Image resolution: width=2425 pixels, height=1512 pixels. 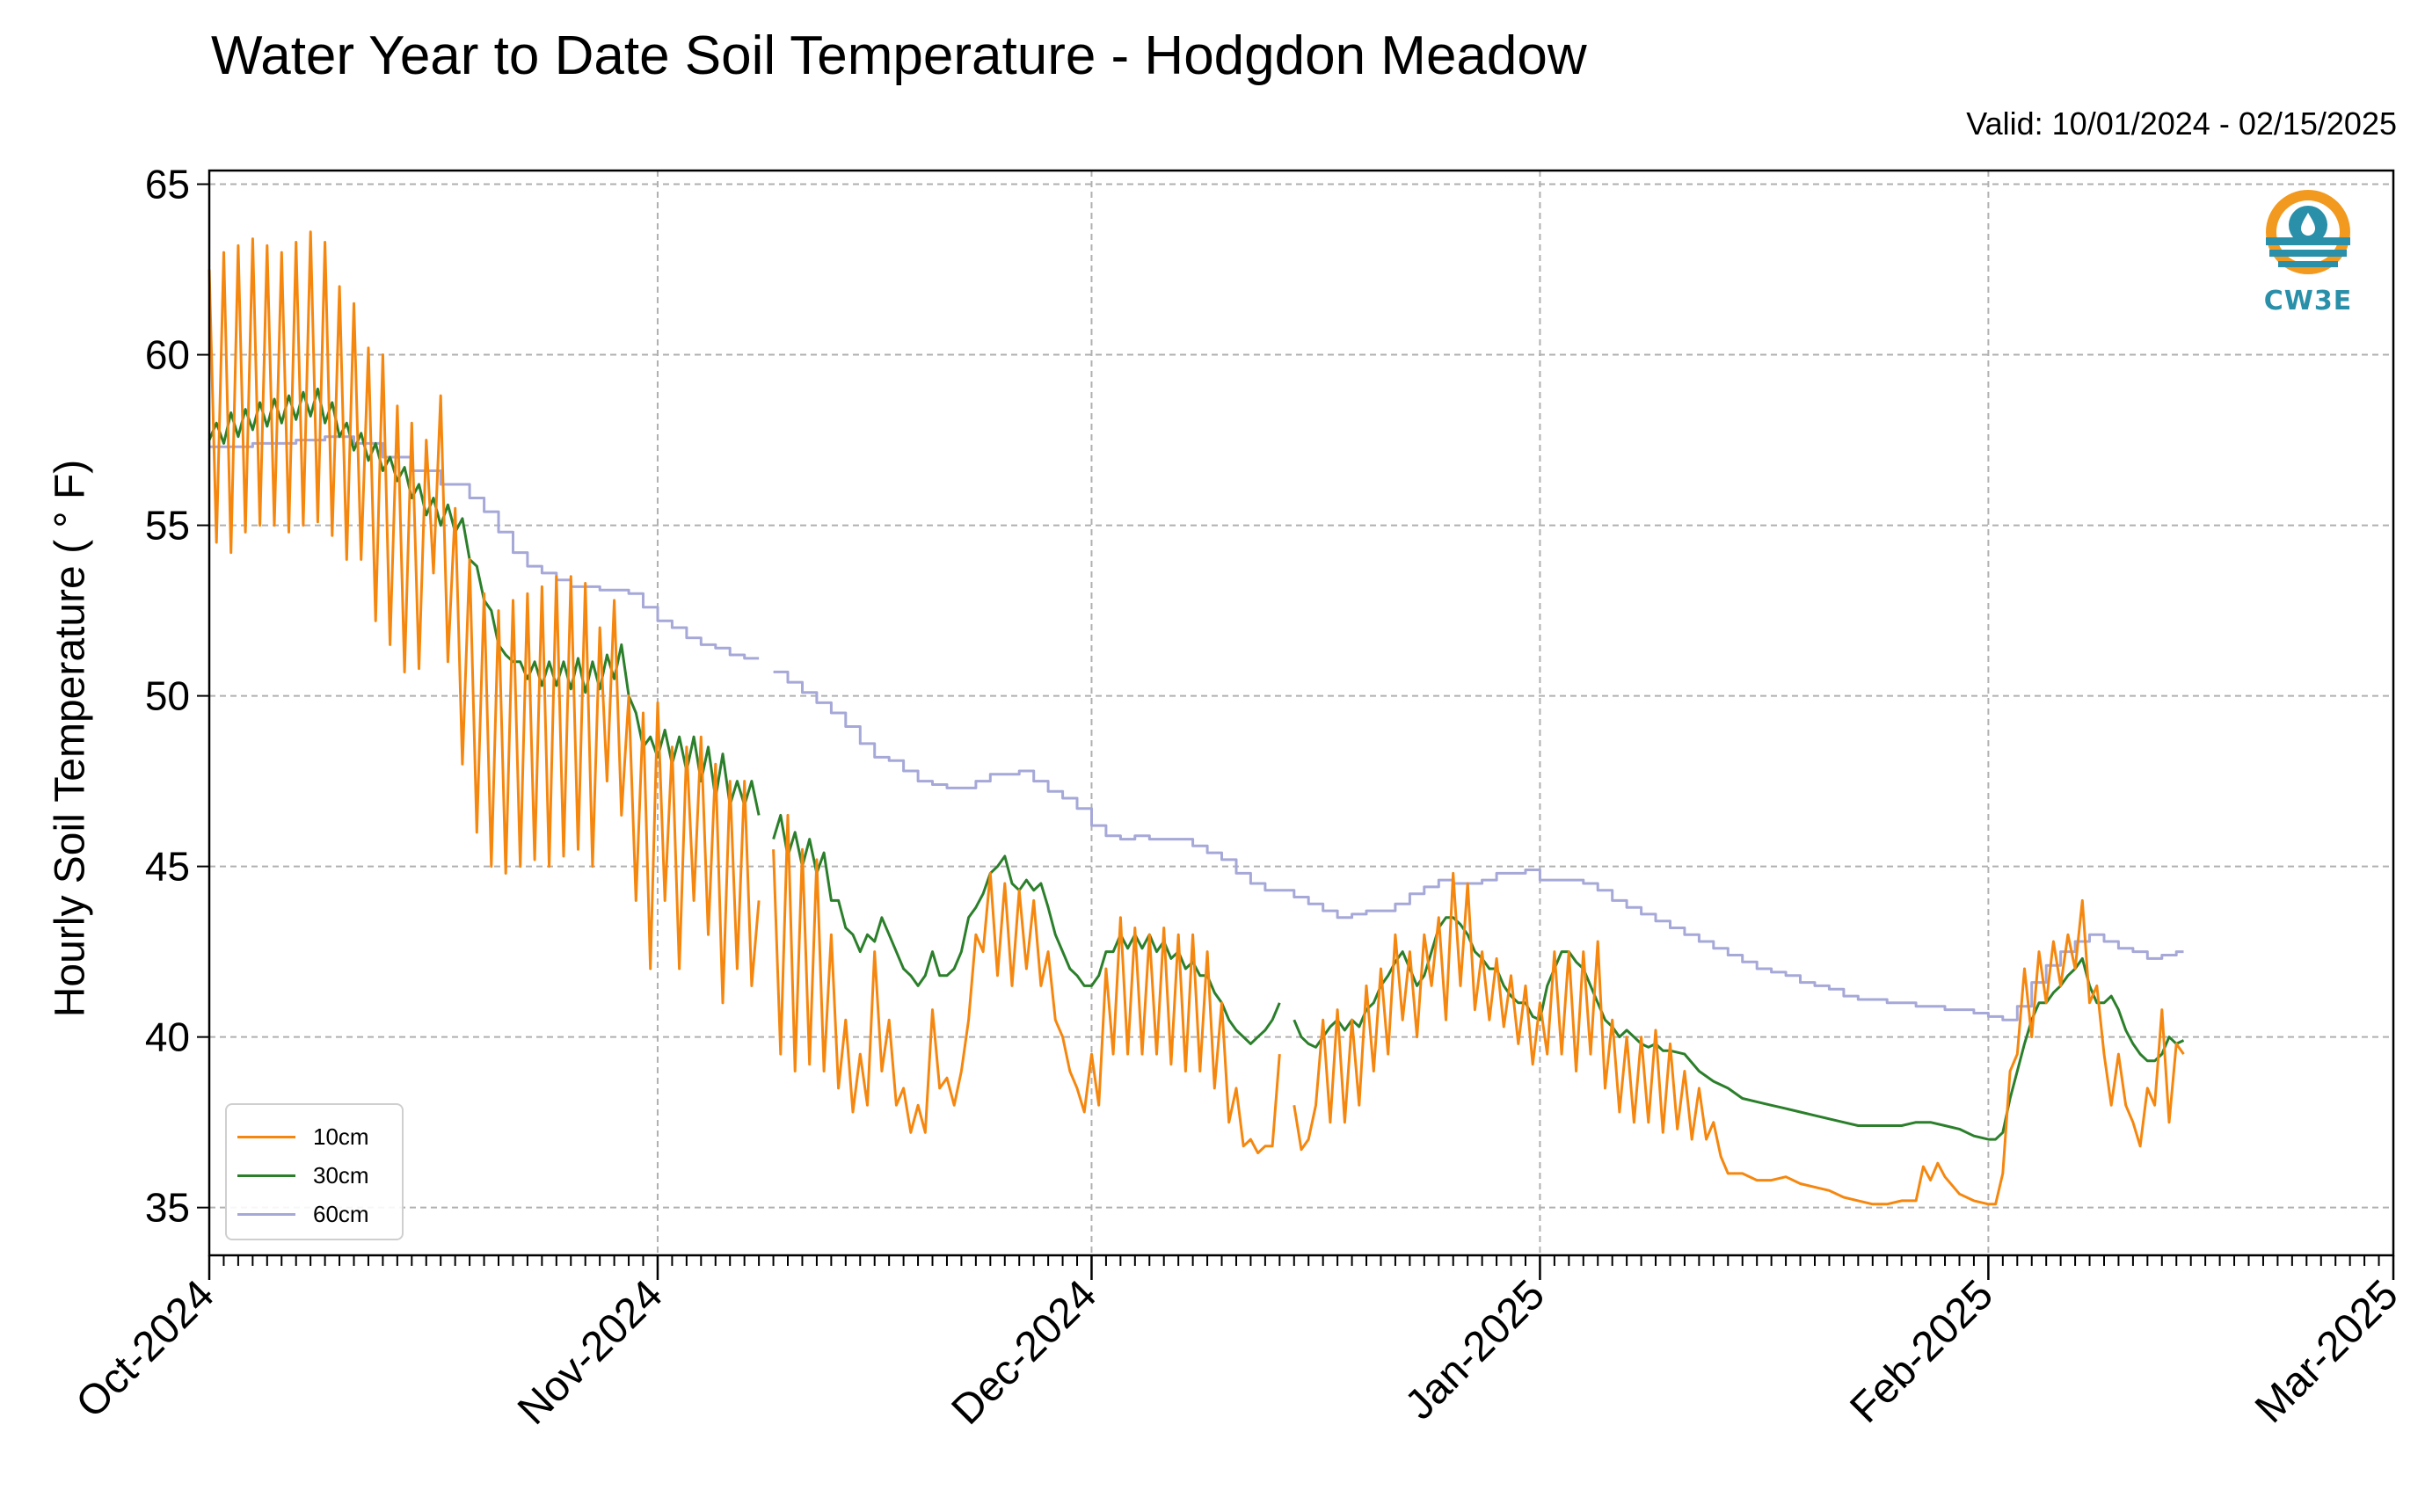 What do you see at coordinates (2308, 232) in the screenshot?
I see `water-drop-logo-icon` at bounding box center [2308, 232].